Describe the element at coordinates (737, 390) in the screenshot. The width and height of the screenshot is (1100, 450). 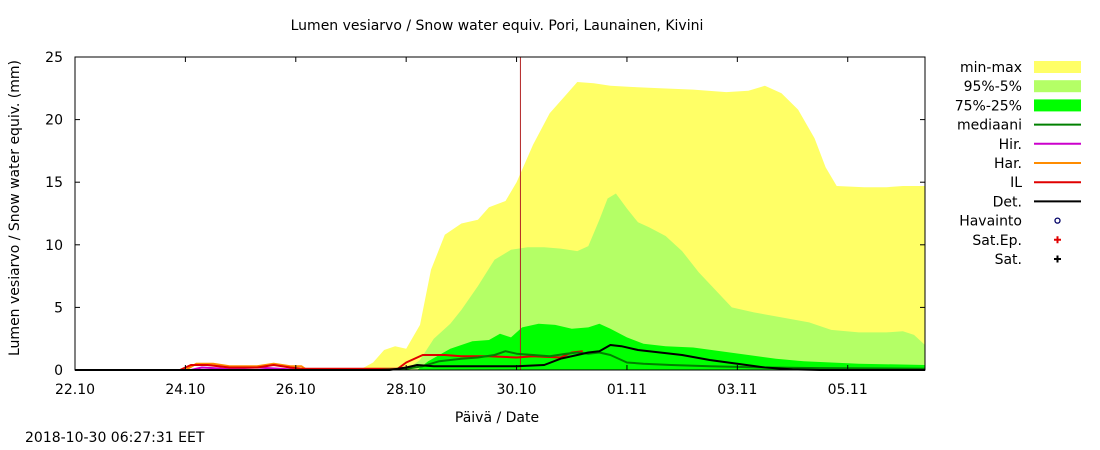
I see `x-tick-label: 03.11` at that location.